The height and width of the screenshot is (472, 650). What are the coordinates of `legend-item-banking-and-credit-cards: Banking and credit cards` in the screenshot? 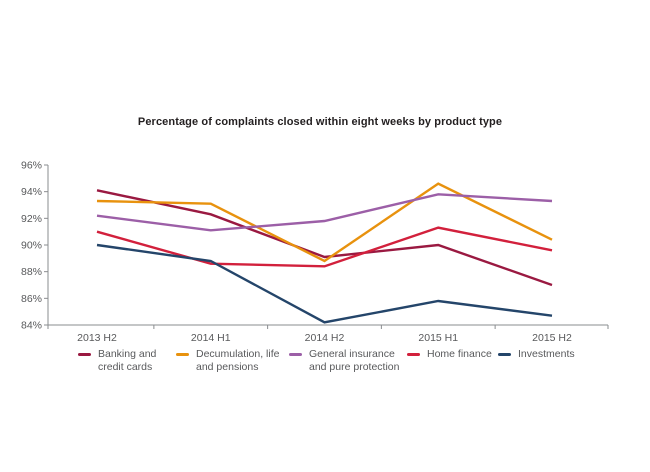 It's located at (117, 361).